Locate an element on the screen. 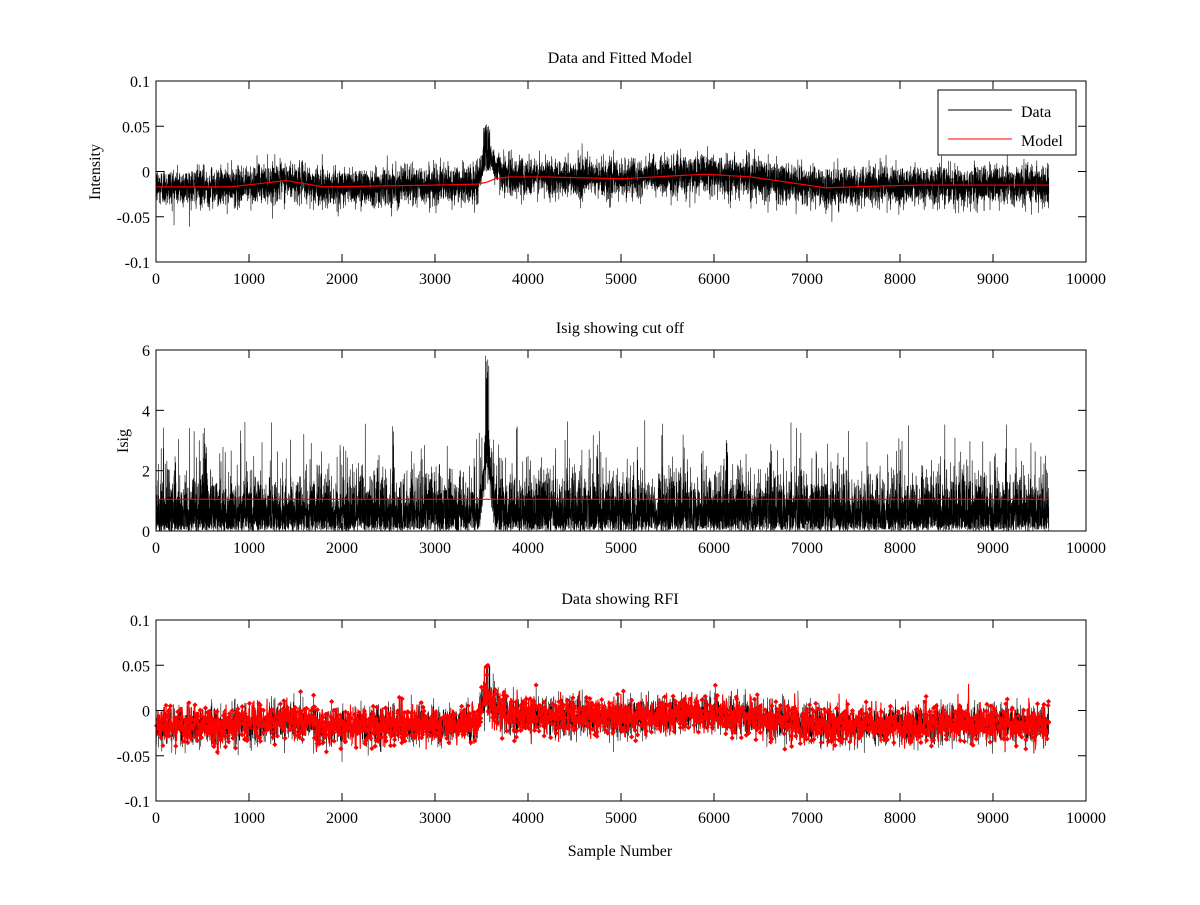 The width and height of the screenshot is (1200, 905). panel-2-plot-area is located at coordinates (602, 443).